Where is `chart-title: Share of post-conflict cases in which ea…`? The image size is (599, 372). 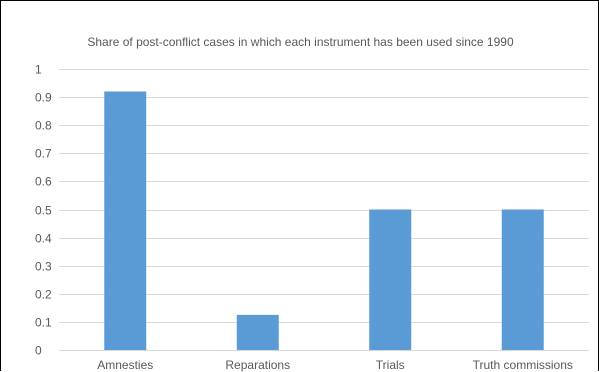
chart-title: Share of post-conflict cases in which ea… is located at coordinates (300, 42).